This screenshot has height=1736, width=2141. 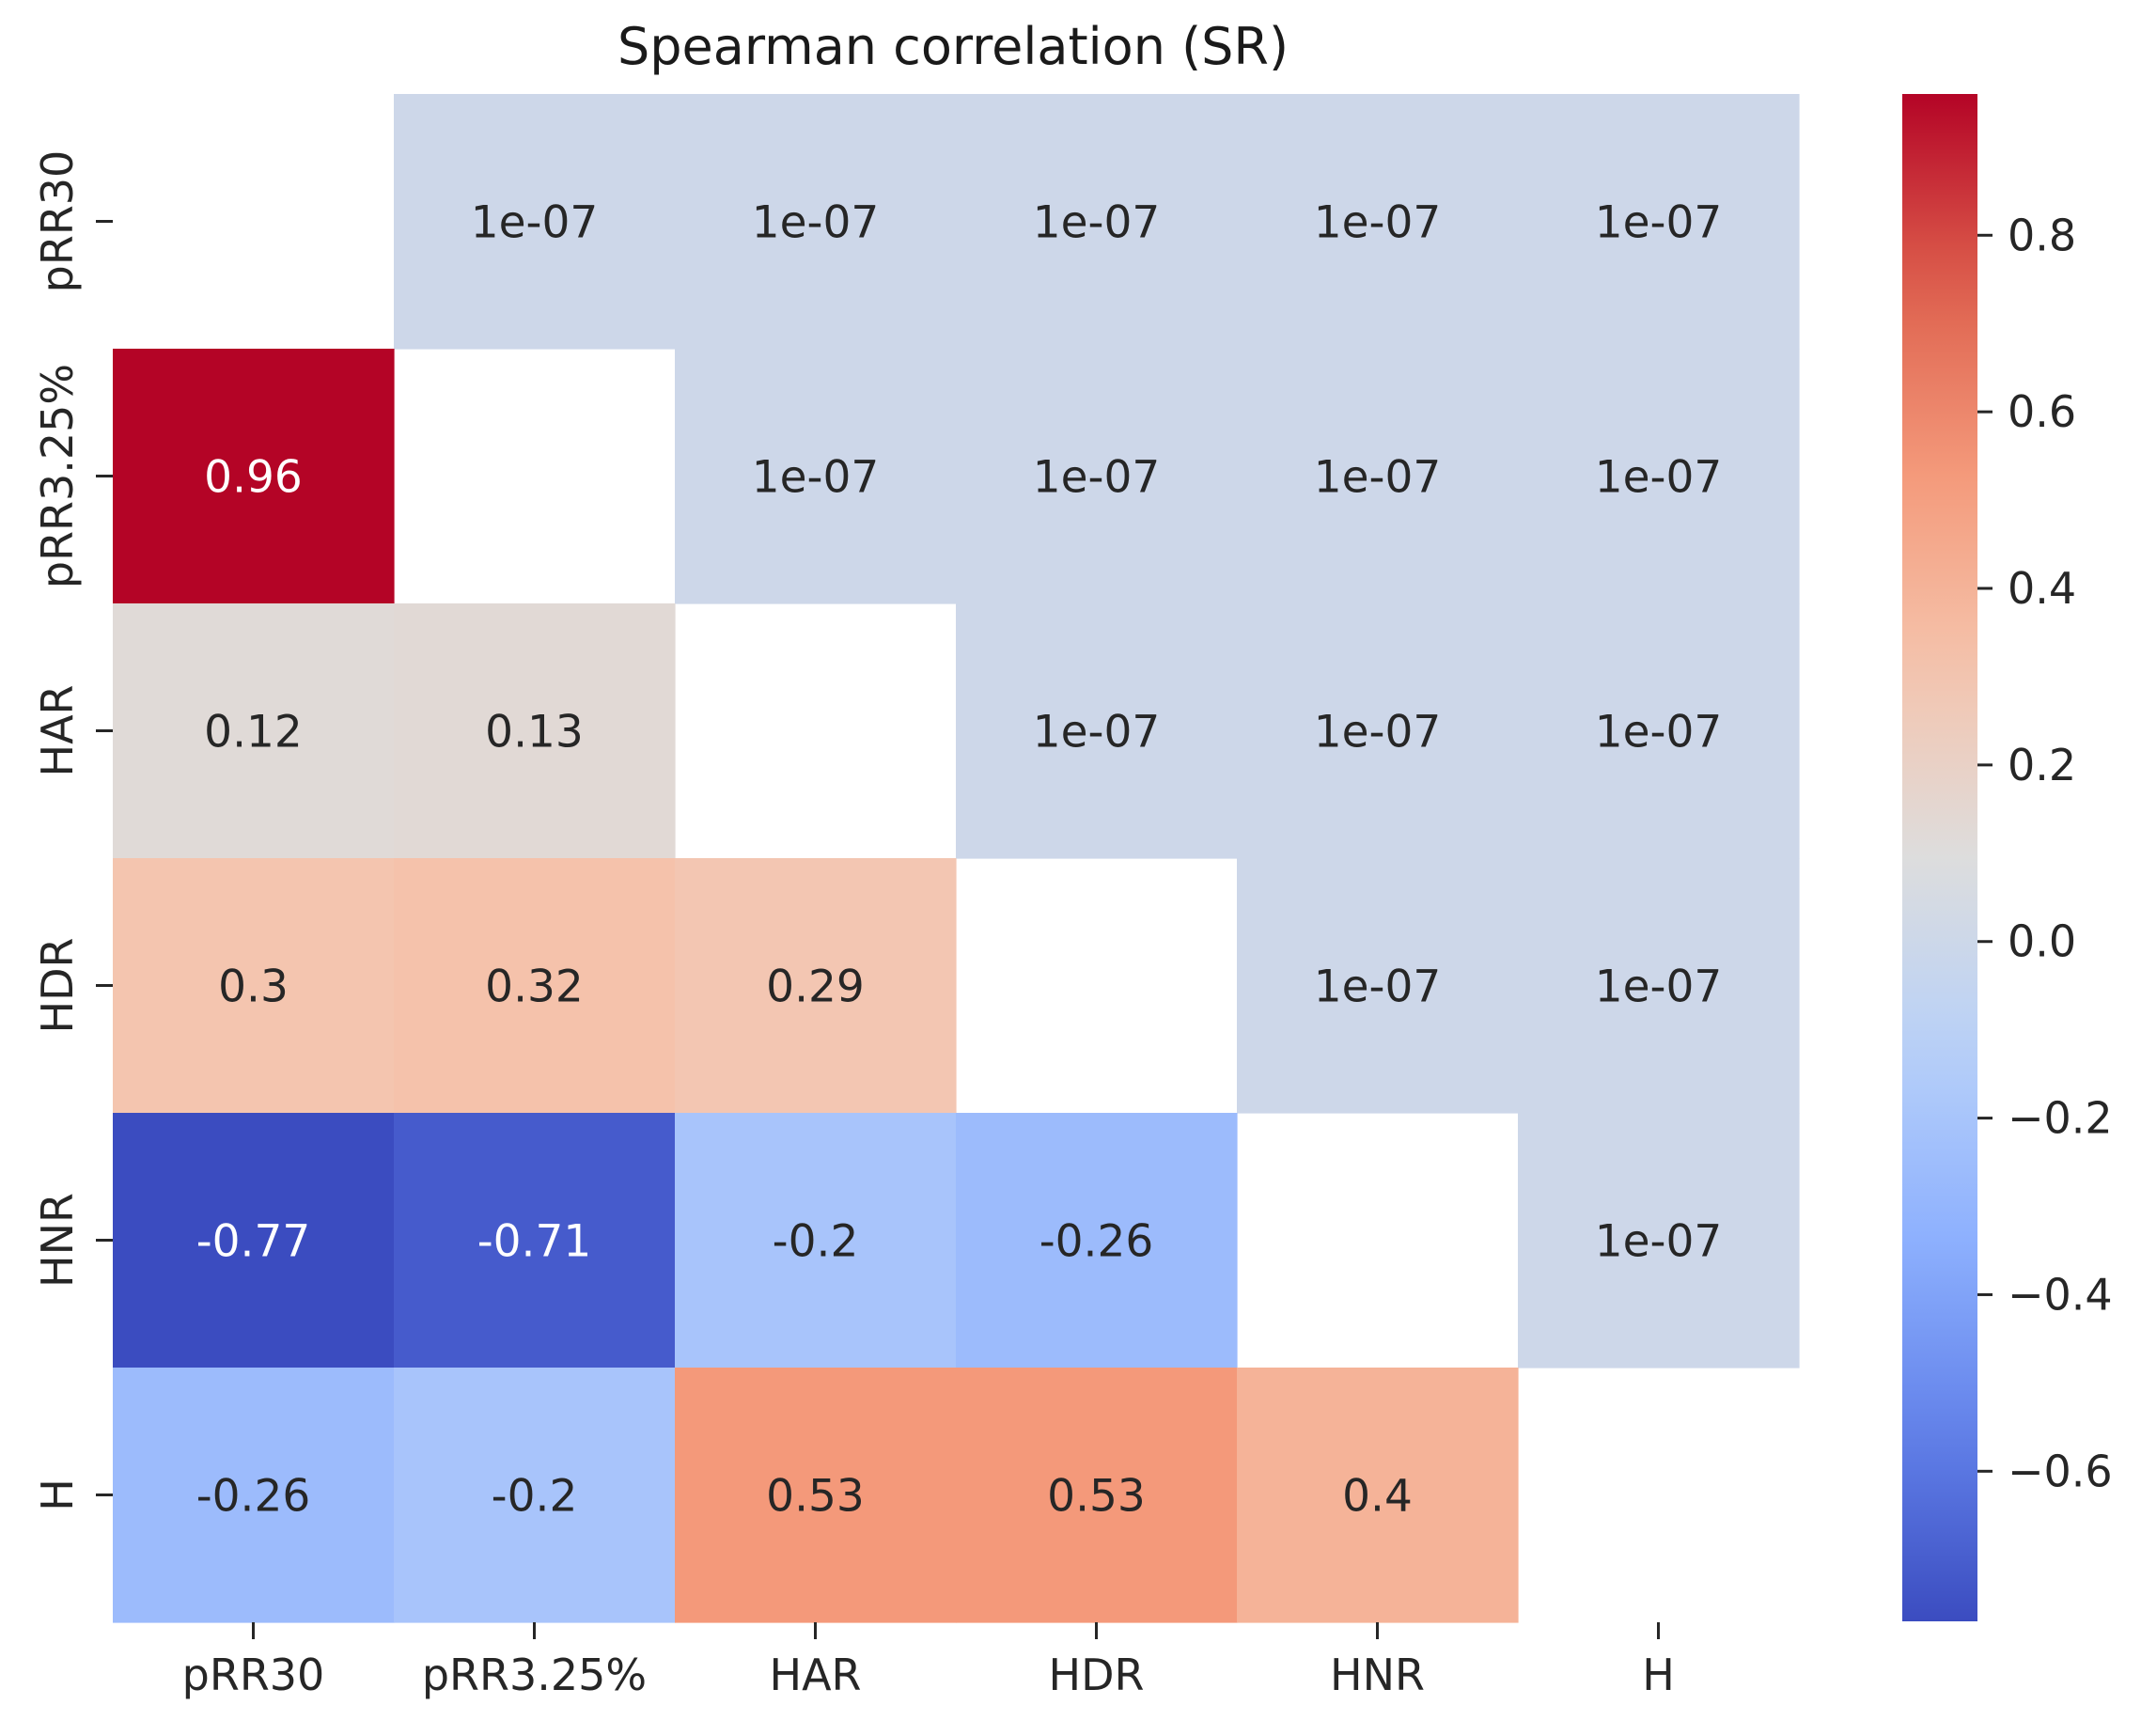 I want to click on colorbar-gradient, so click(x=1940, y=857).